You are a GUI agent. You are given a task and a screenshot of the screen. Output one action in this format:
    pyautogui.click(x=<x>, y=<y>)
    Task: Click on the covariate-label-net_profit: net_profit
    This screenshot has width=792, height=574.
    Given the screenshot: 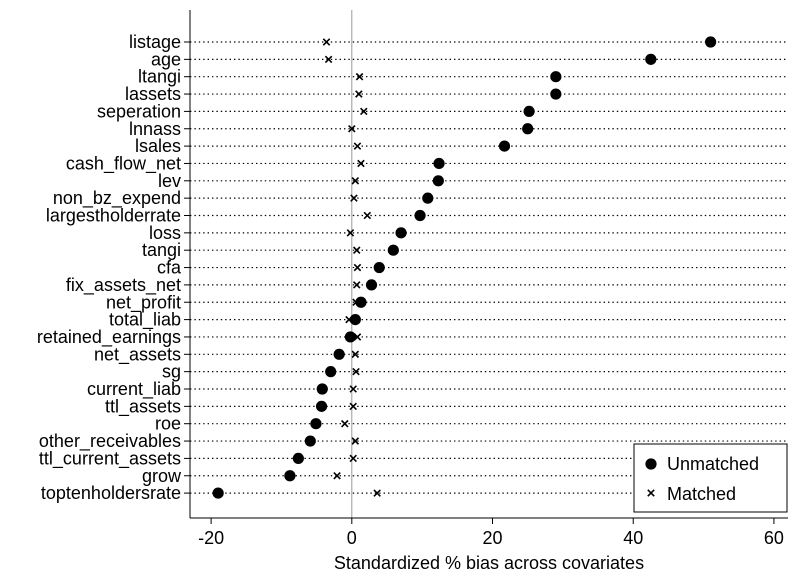 What is the action you would take?
    pyautogui.click(x=143, y=302)
    